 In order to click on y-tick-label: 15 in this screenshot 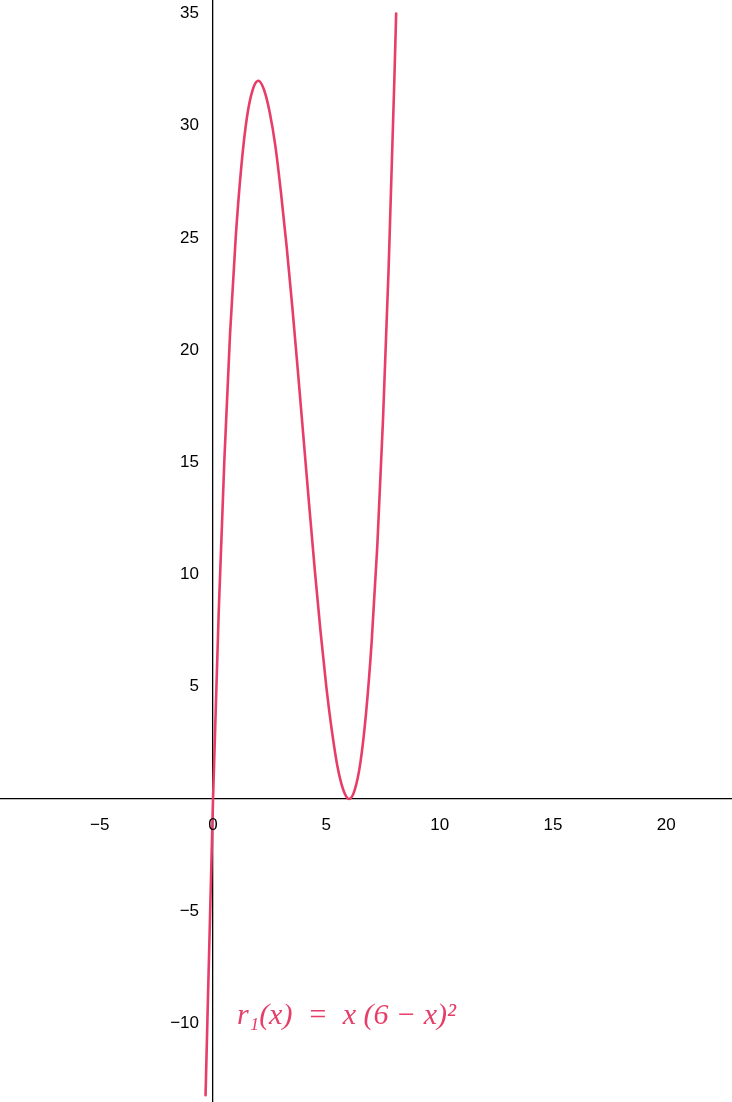, I will do `click(190, 462)`.